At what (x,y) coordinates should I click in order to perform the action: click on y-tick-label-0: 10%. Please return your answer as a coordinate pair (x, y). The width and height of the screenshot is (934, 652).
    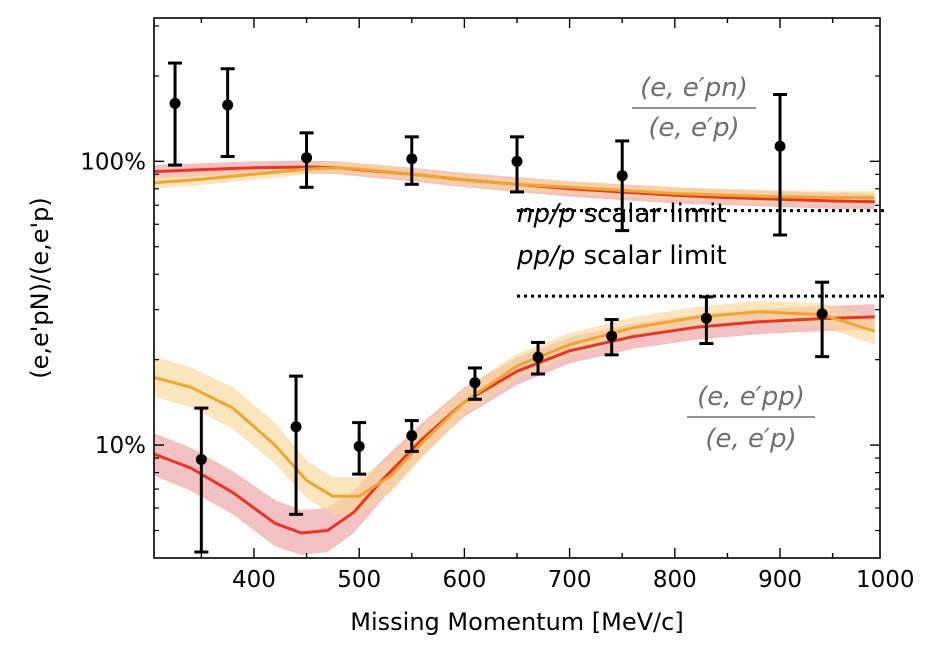
    Looking at the image, I should click on (120, 446).